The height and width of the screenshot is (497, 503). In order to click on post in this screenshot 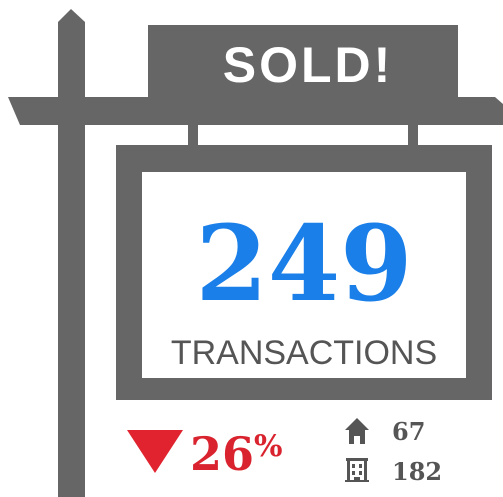, I will do `click(71, 253)`.